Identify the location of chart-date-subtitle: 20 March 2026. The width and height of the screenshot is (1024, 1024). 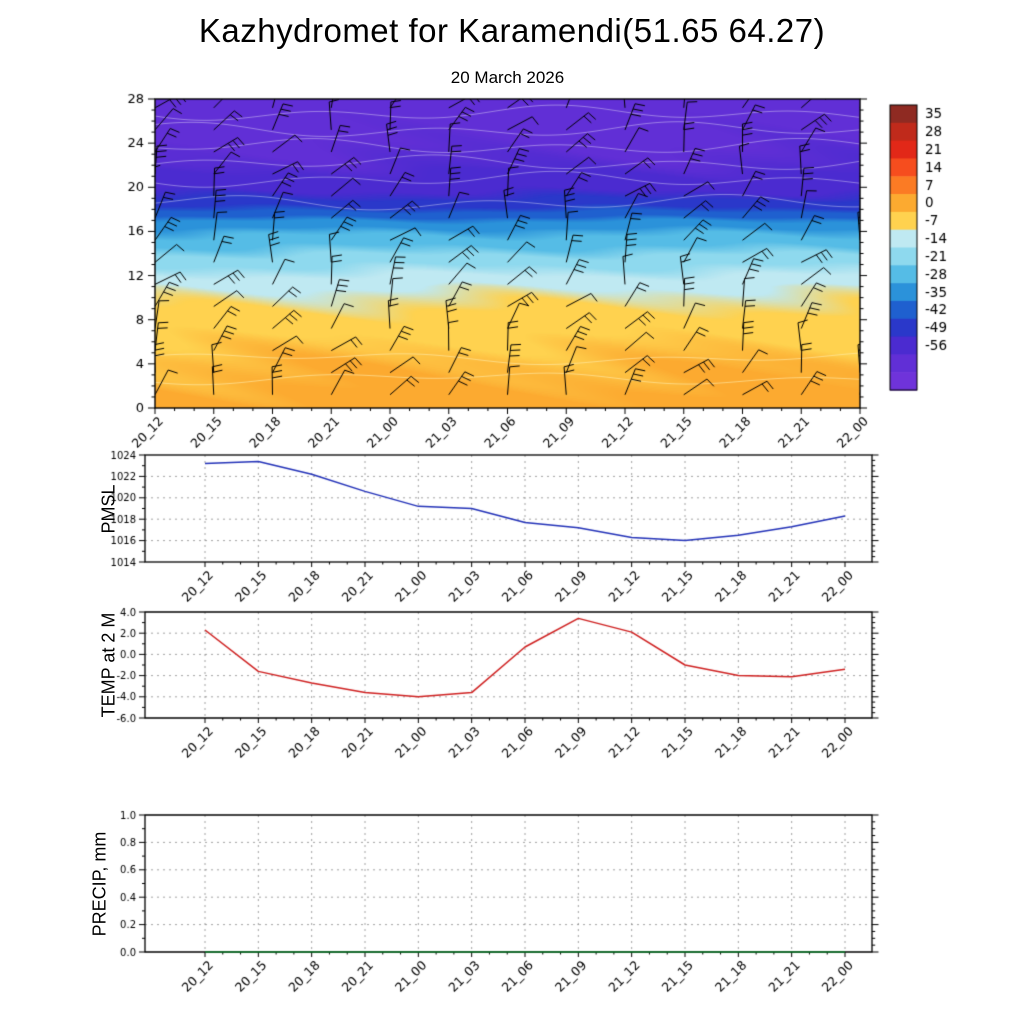
(507, 77).